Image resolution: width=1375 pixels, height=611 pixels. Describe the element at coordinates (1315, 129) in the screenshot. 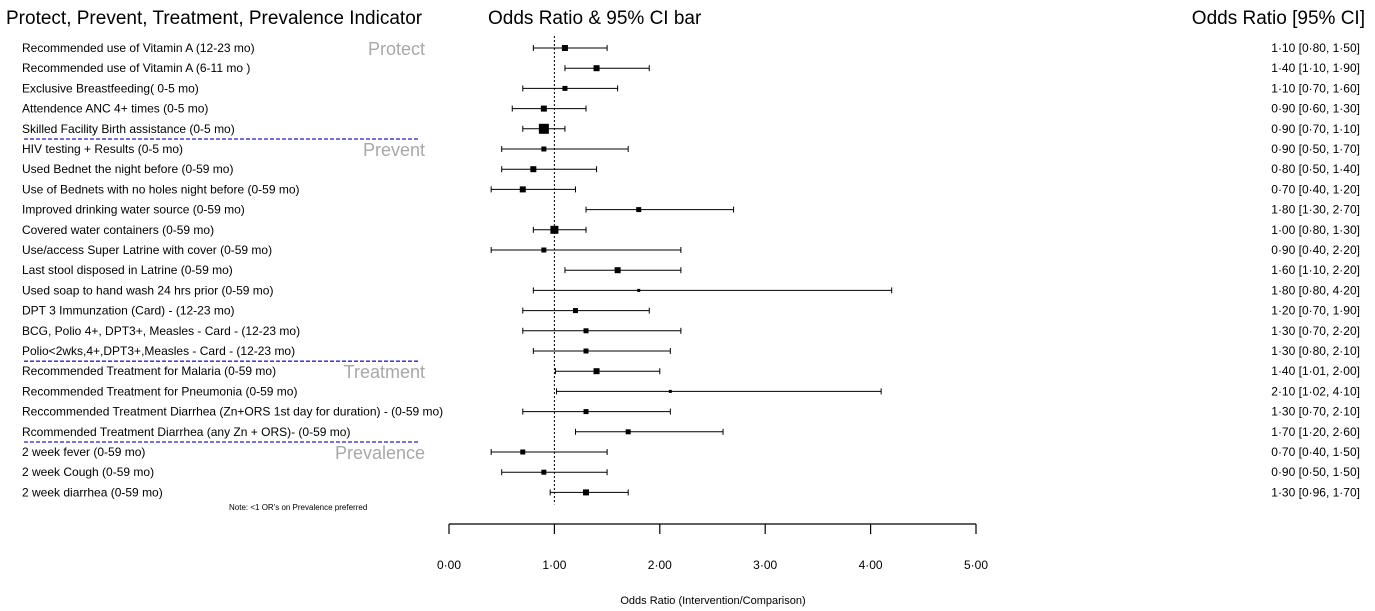

I see `ci-value-text: 0·90 [0·70, 1·10]` at that location.